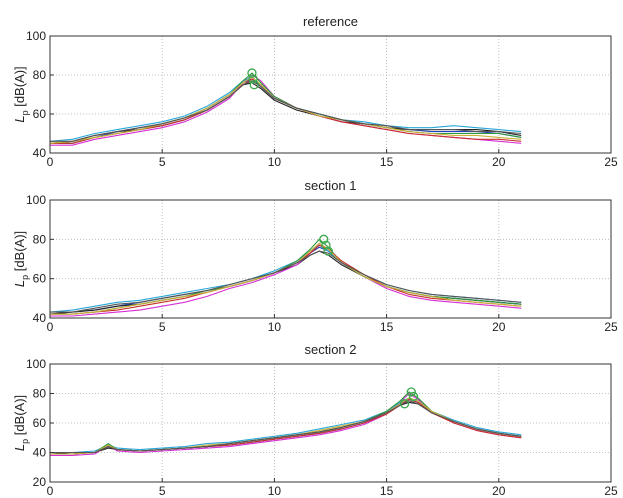 The width and height of the screenshot is (623, 498). I want to click on panel-title: section 1, so click(330, 185).